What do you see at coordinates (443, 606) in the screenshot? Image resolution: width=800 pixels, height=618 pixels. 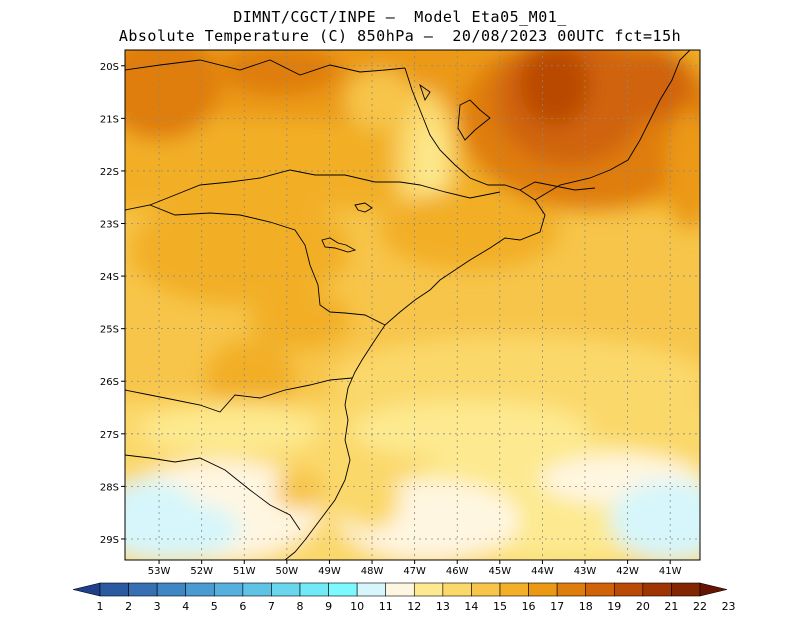 I see `colorbar-label: 13` at bounding box center [443, 606].